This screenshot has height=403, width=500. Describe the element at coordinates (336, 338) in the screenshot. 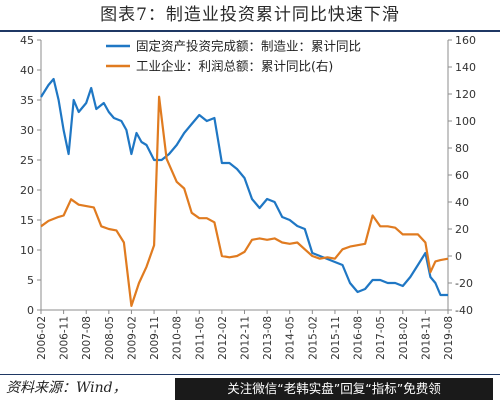

I see `x-tick-label: 2015-11` at that location.